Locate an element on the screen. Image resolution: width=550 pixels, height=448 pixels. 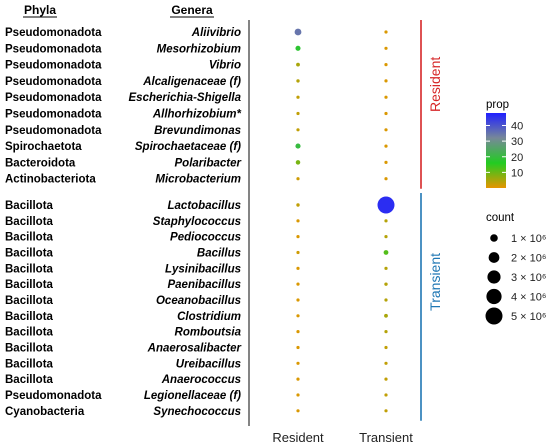
size-legend-title: count is located at coordinates (500, 218).